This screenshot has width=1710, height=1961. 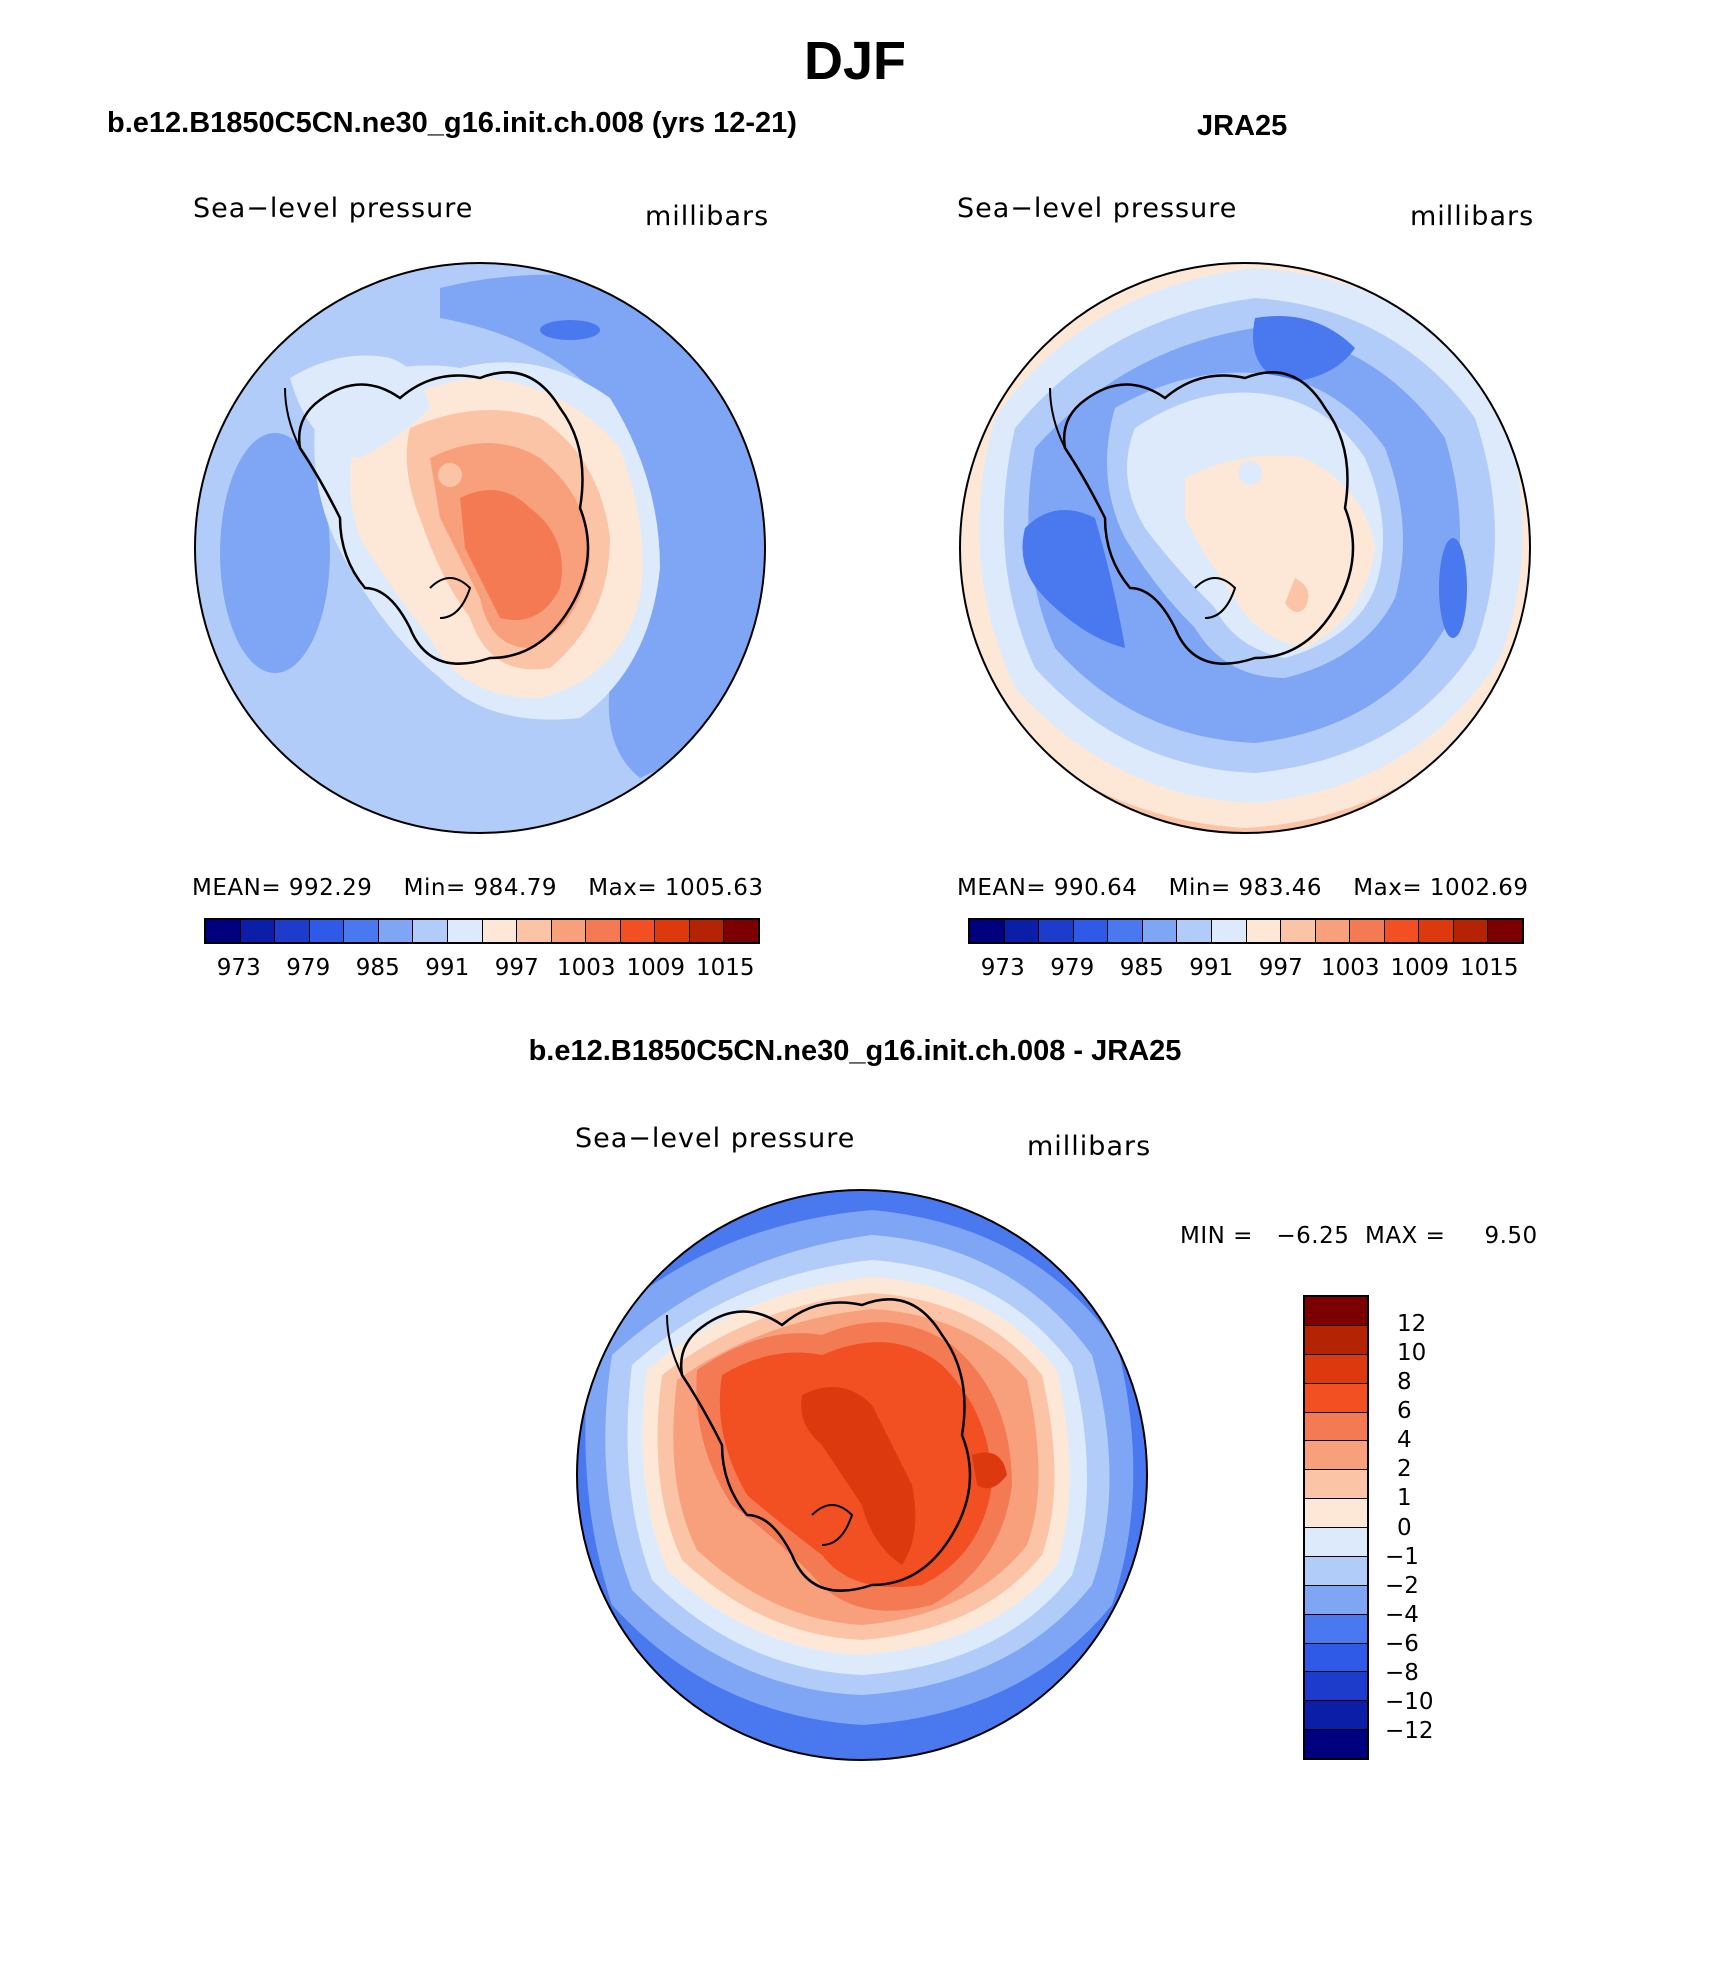 I want to click on diff-units-label: millibars, so click(x=1089, y=1146).